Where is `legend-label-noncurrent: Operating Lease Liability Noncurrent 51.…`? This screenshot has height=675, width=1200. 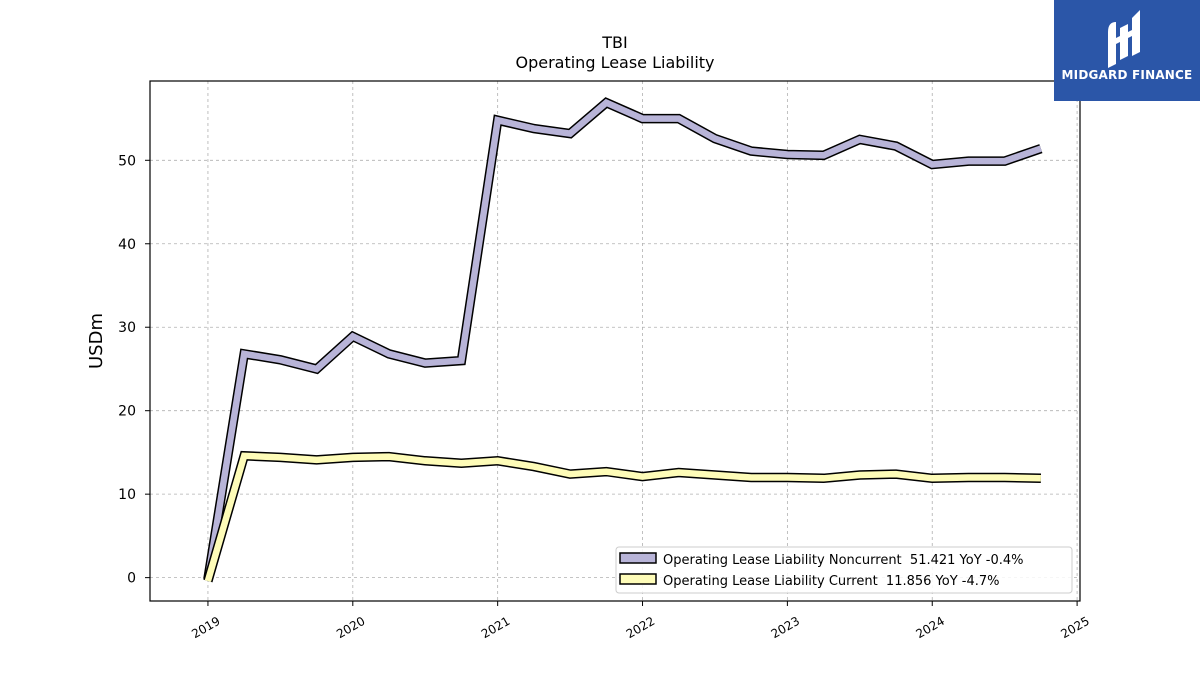
legend-label-noncurrent: Operating Lease Liability Noncurrent 51.… is located at coordinates (843, 560).